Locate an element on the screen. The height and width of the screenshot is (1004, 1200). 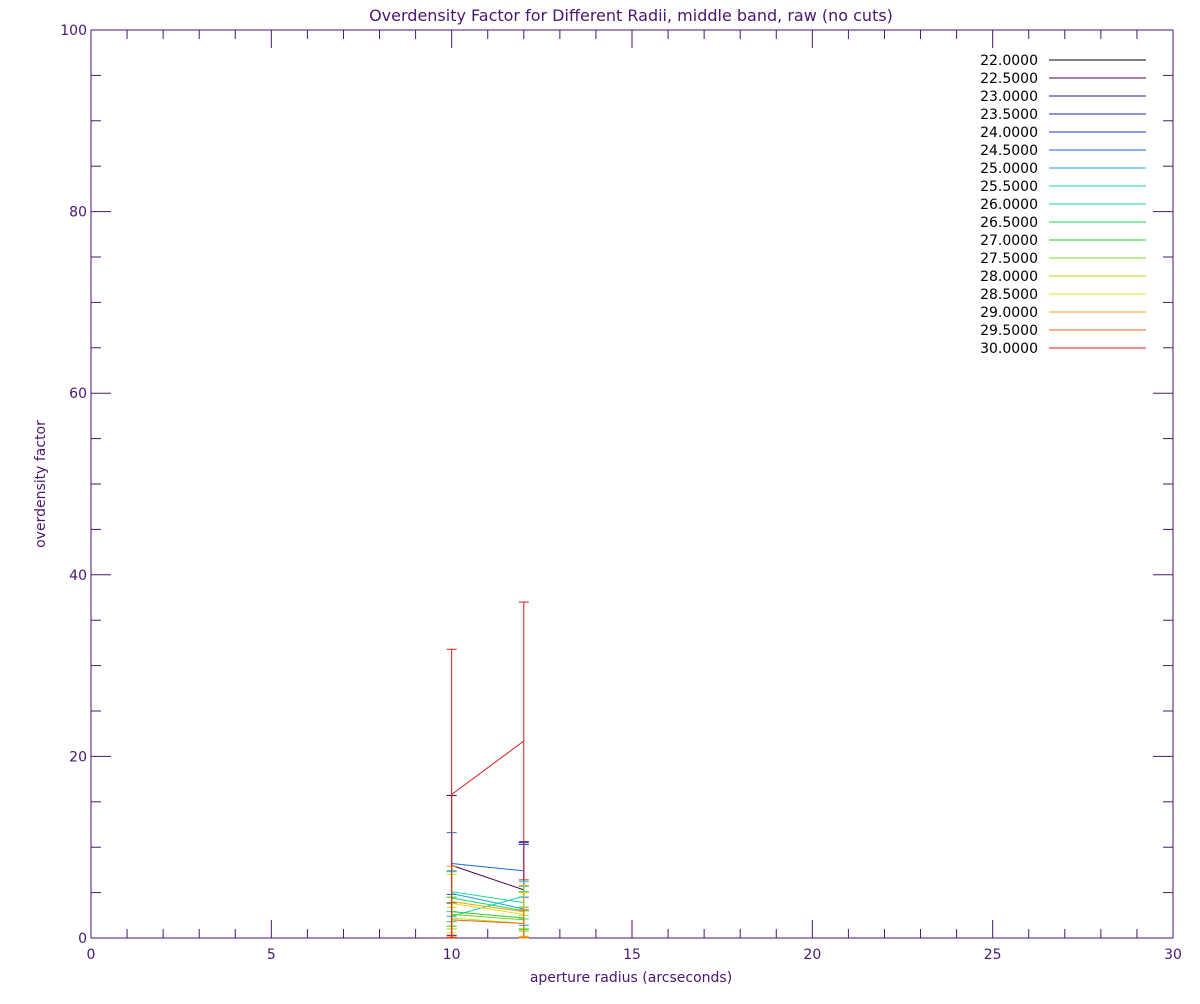
x-tick-label: 15 is located at coordinates (632, 955).